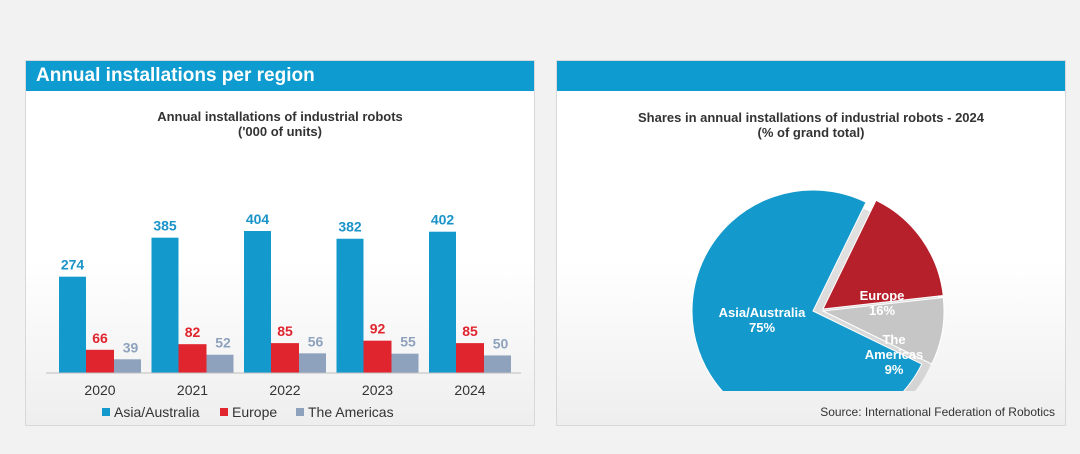 This screenshot has width=1080, height=454. Describe the element at coordinates (312, 363) in the screenshot. I see `bar-the-americas-2022` at that location.